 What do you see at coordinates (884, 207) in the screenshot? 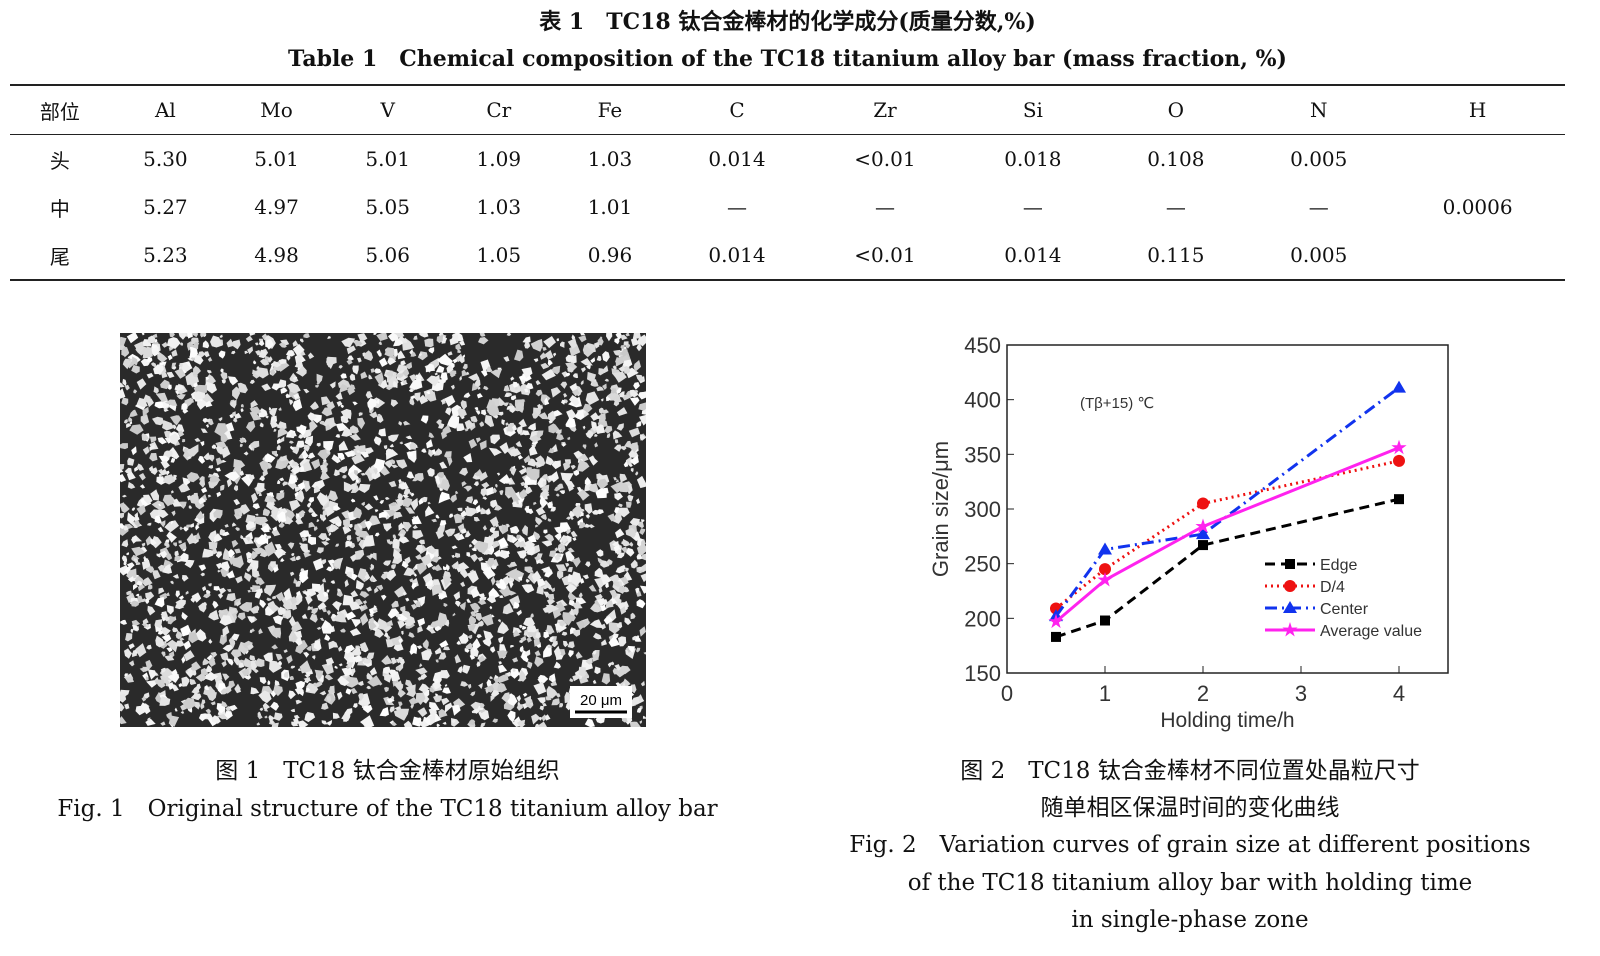
I see `table-cell: —` at bounding box center [884, 207].